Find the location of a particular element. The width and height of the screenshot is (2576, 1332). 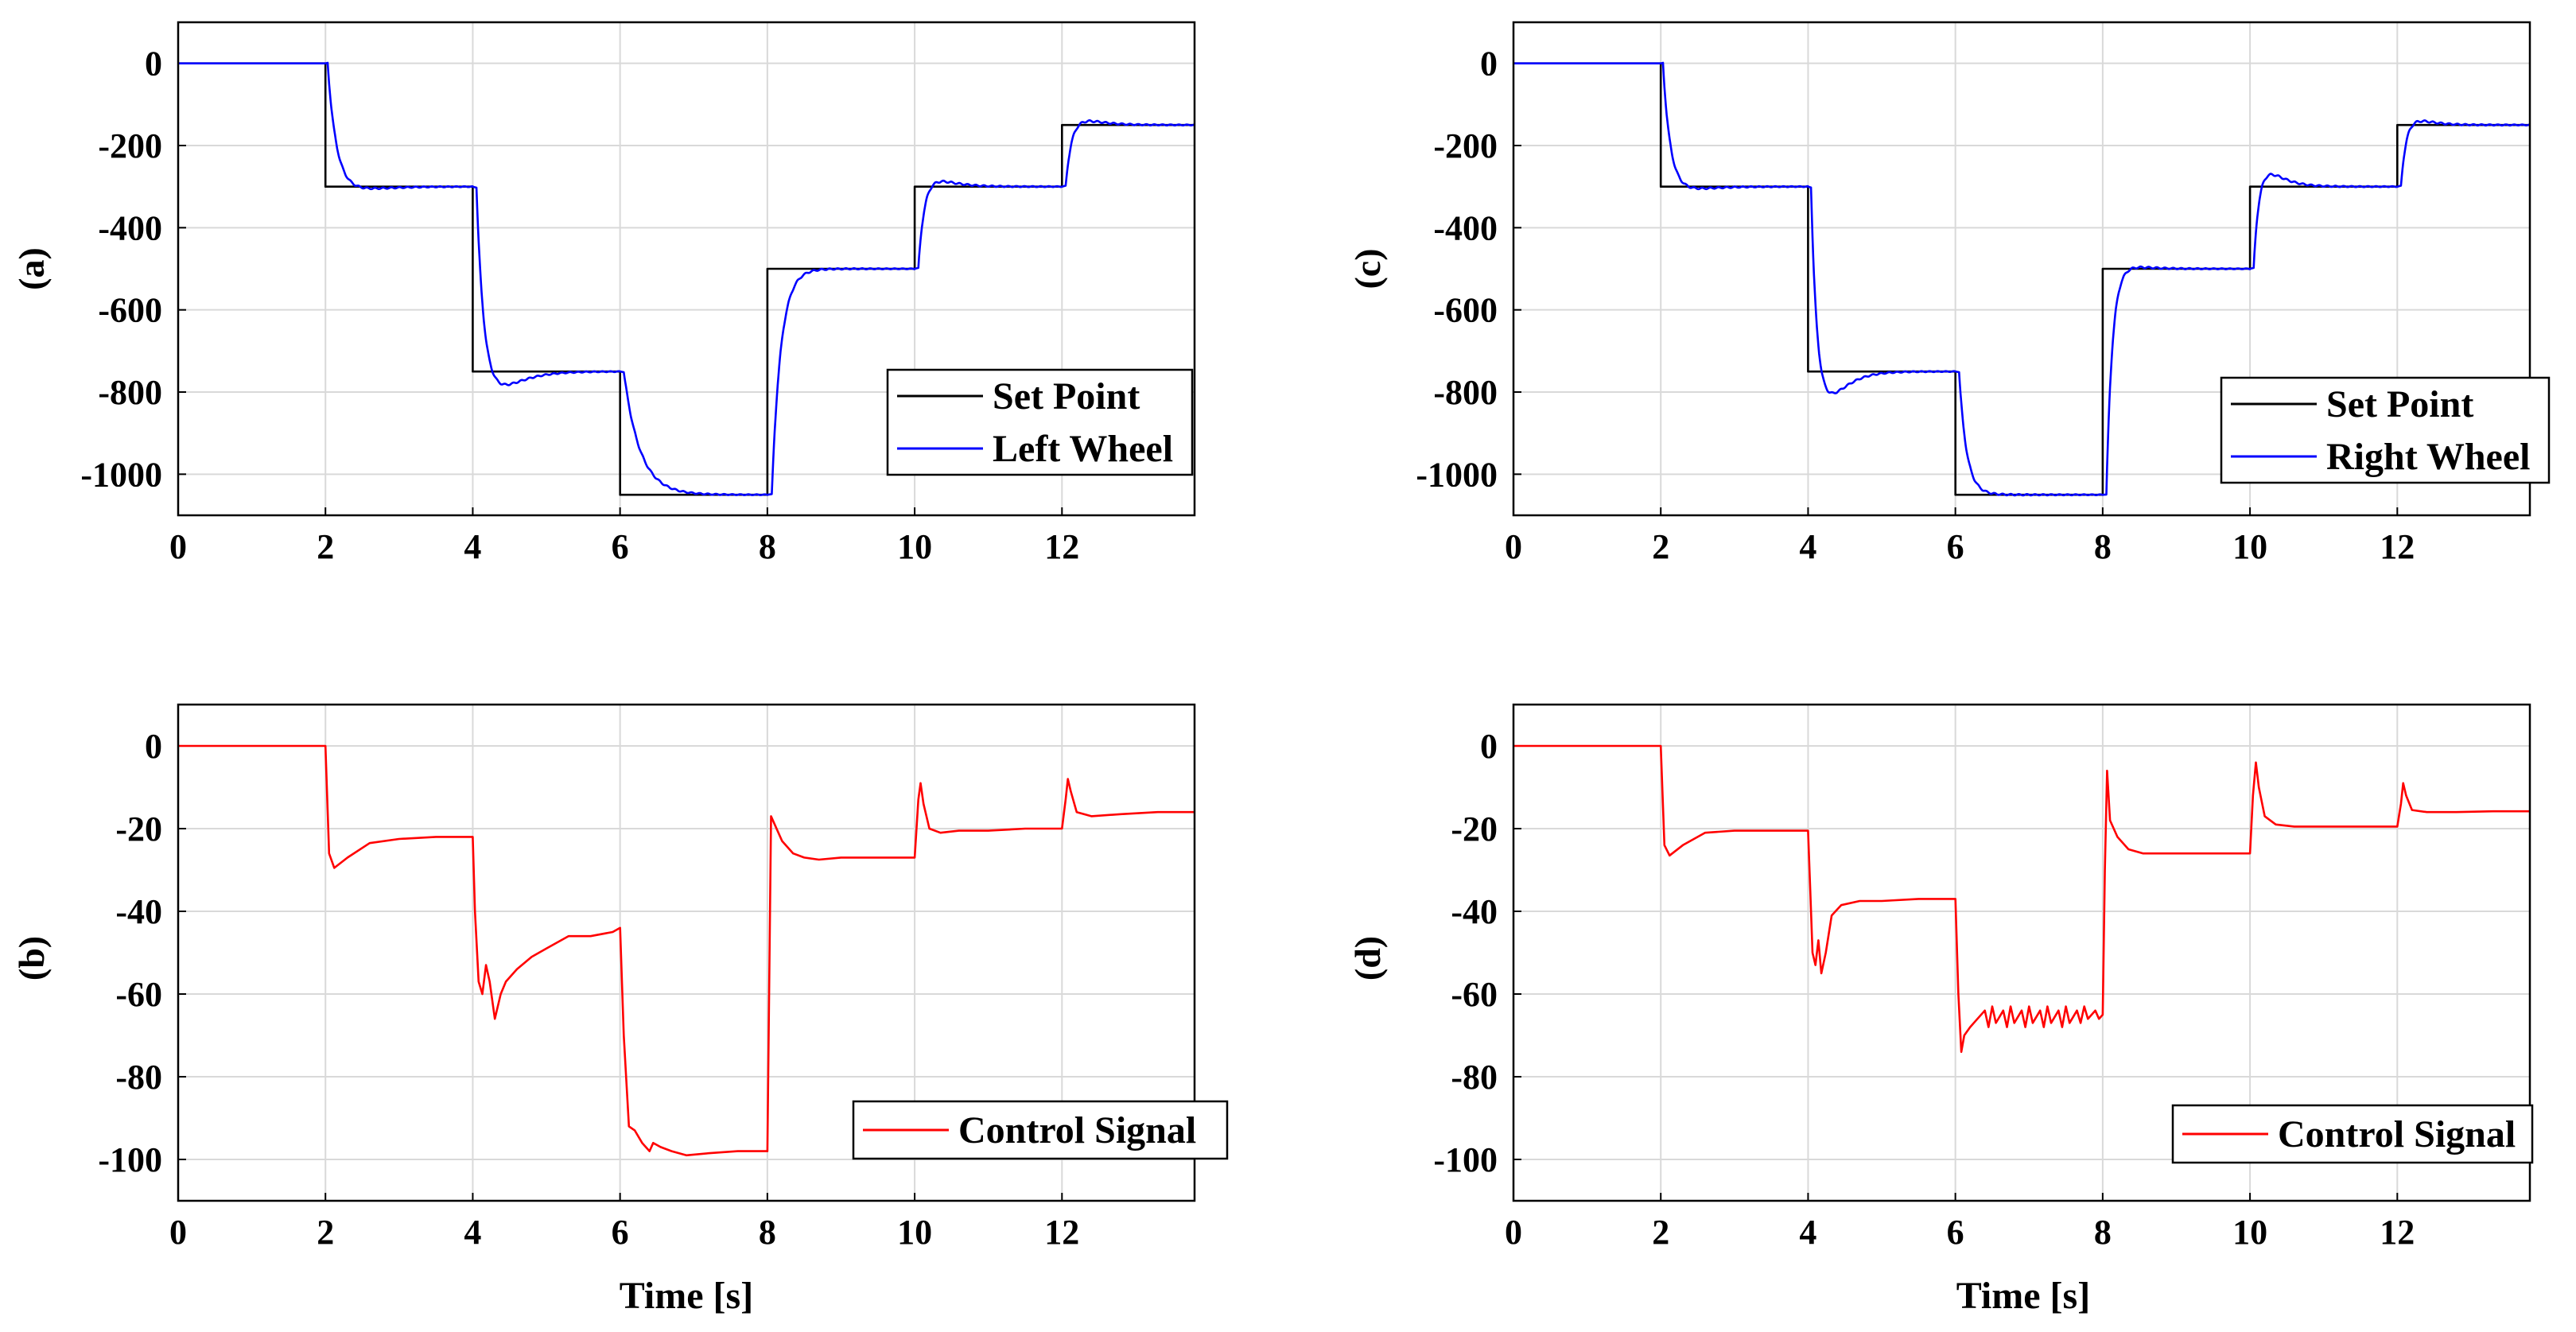

panel-a-xtick-label-4: 4 is located at coordinates (472, 546).